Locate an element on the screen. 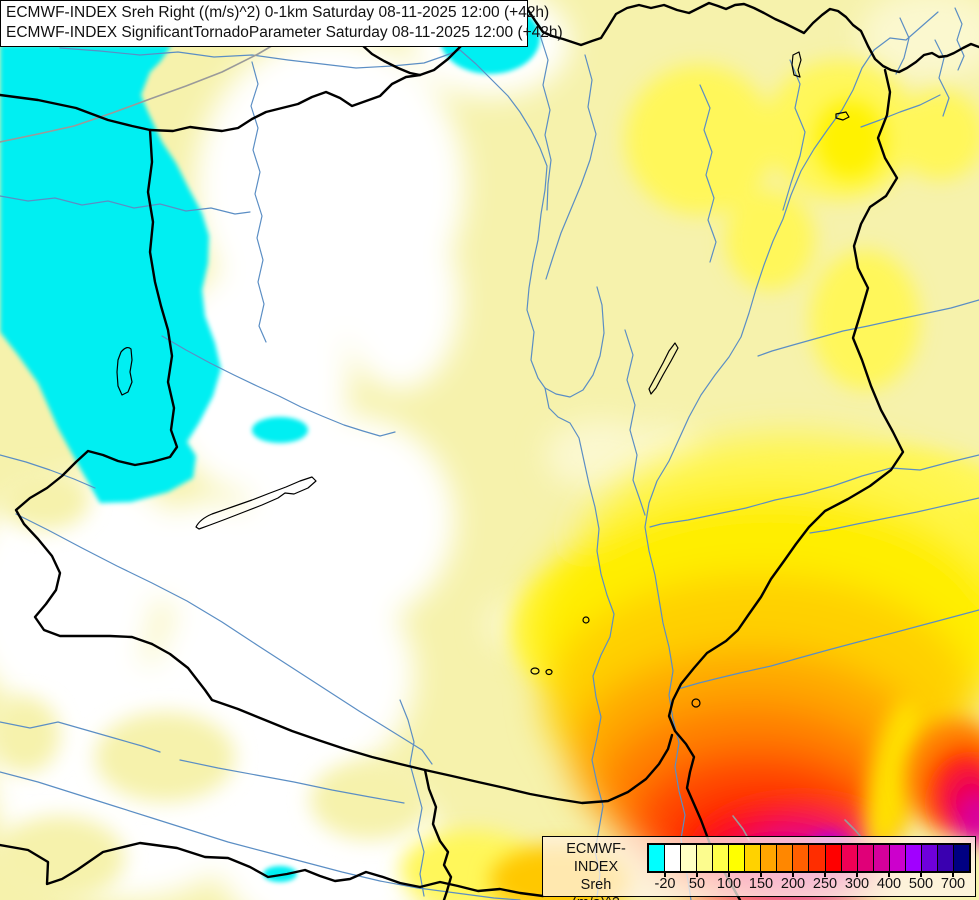 The width and height of the screenshot is (979, 900). legend-title-parameter: Sreh is located at coordinates (596, 884).